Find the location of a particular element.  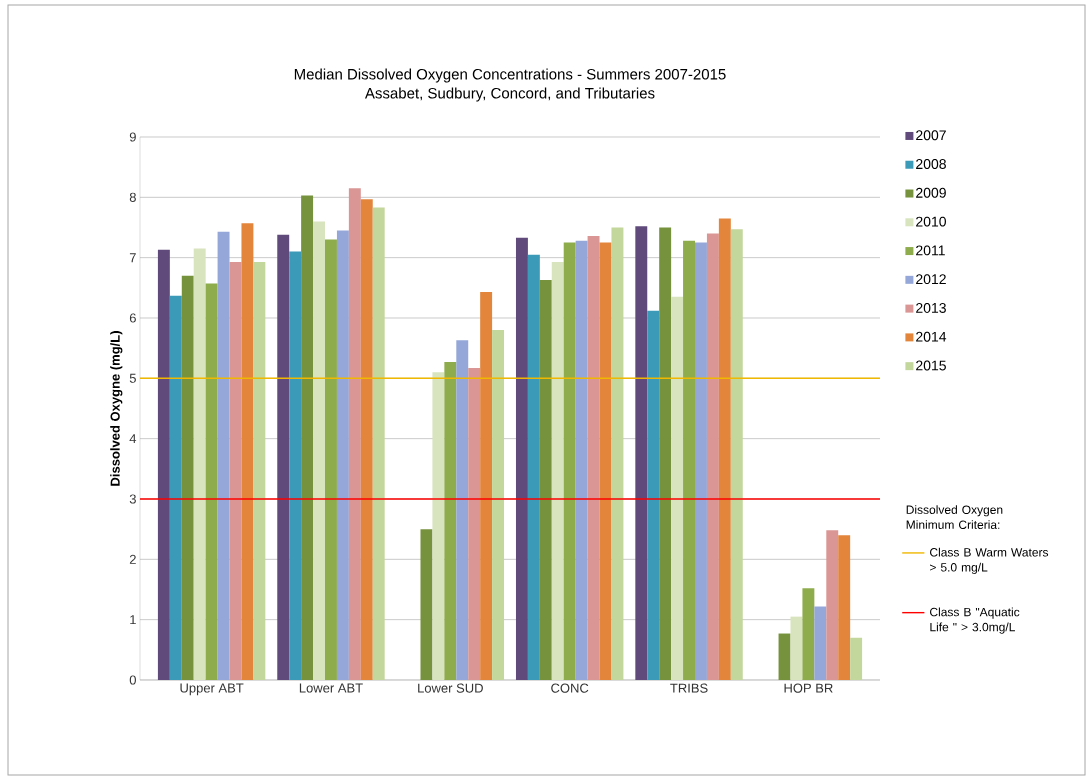

y-tick-label: 5 is located at coordinates (132, 378).